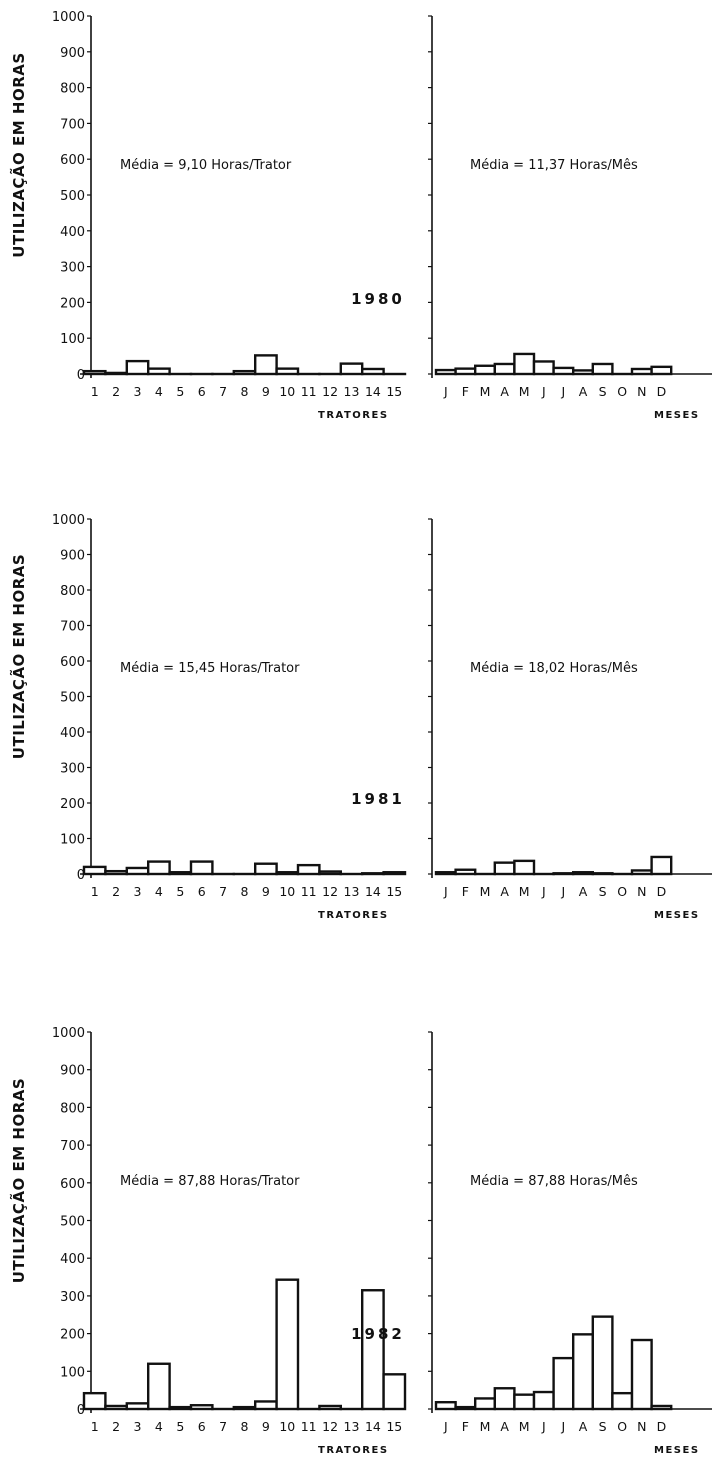  What do you see at coordinates (206, 165) in the screenshot?
I see `mean-annotation: Média = 9,10 Horas/Trator` at bounding box center [206, 165].